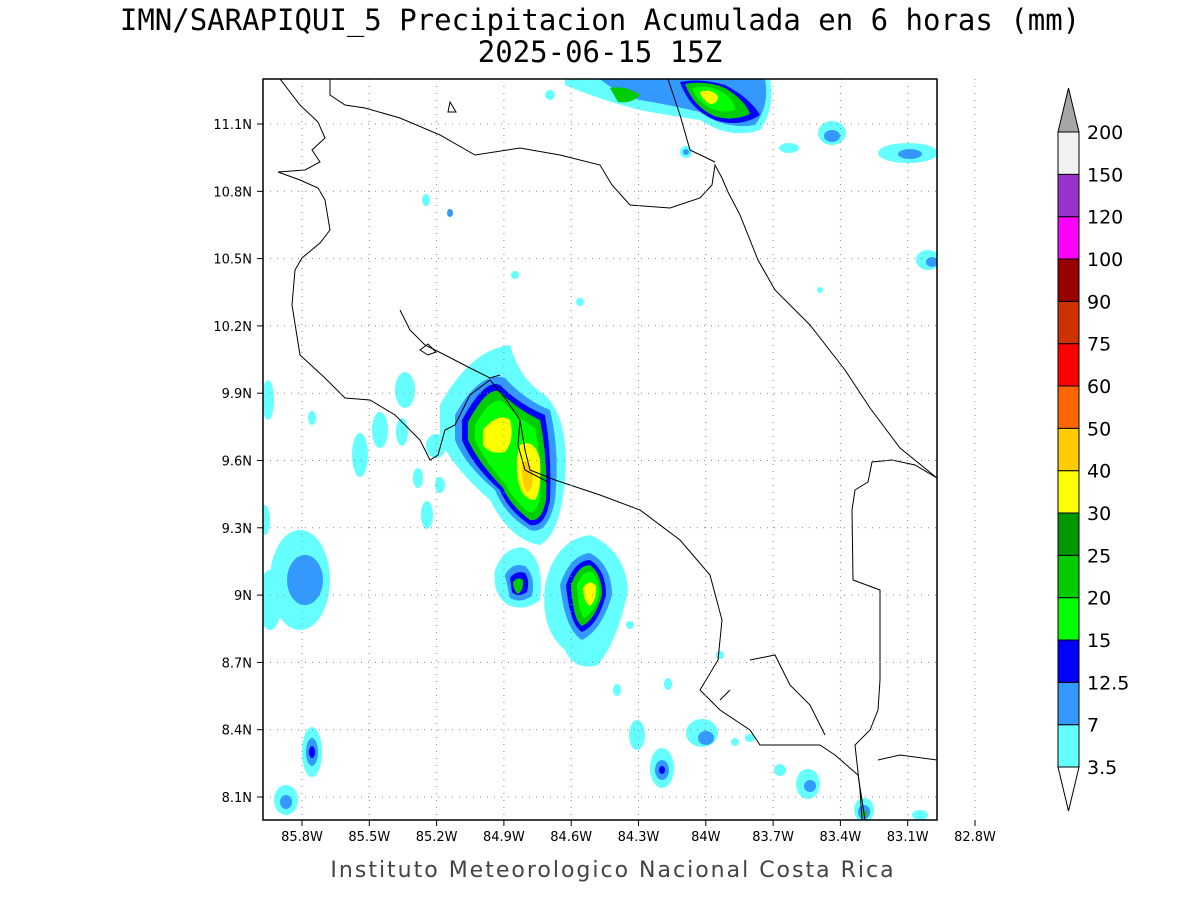 This screenshot has width=1200, height=900. I want to click on longitude-tick-label: 85.2W, so click(437, 837).